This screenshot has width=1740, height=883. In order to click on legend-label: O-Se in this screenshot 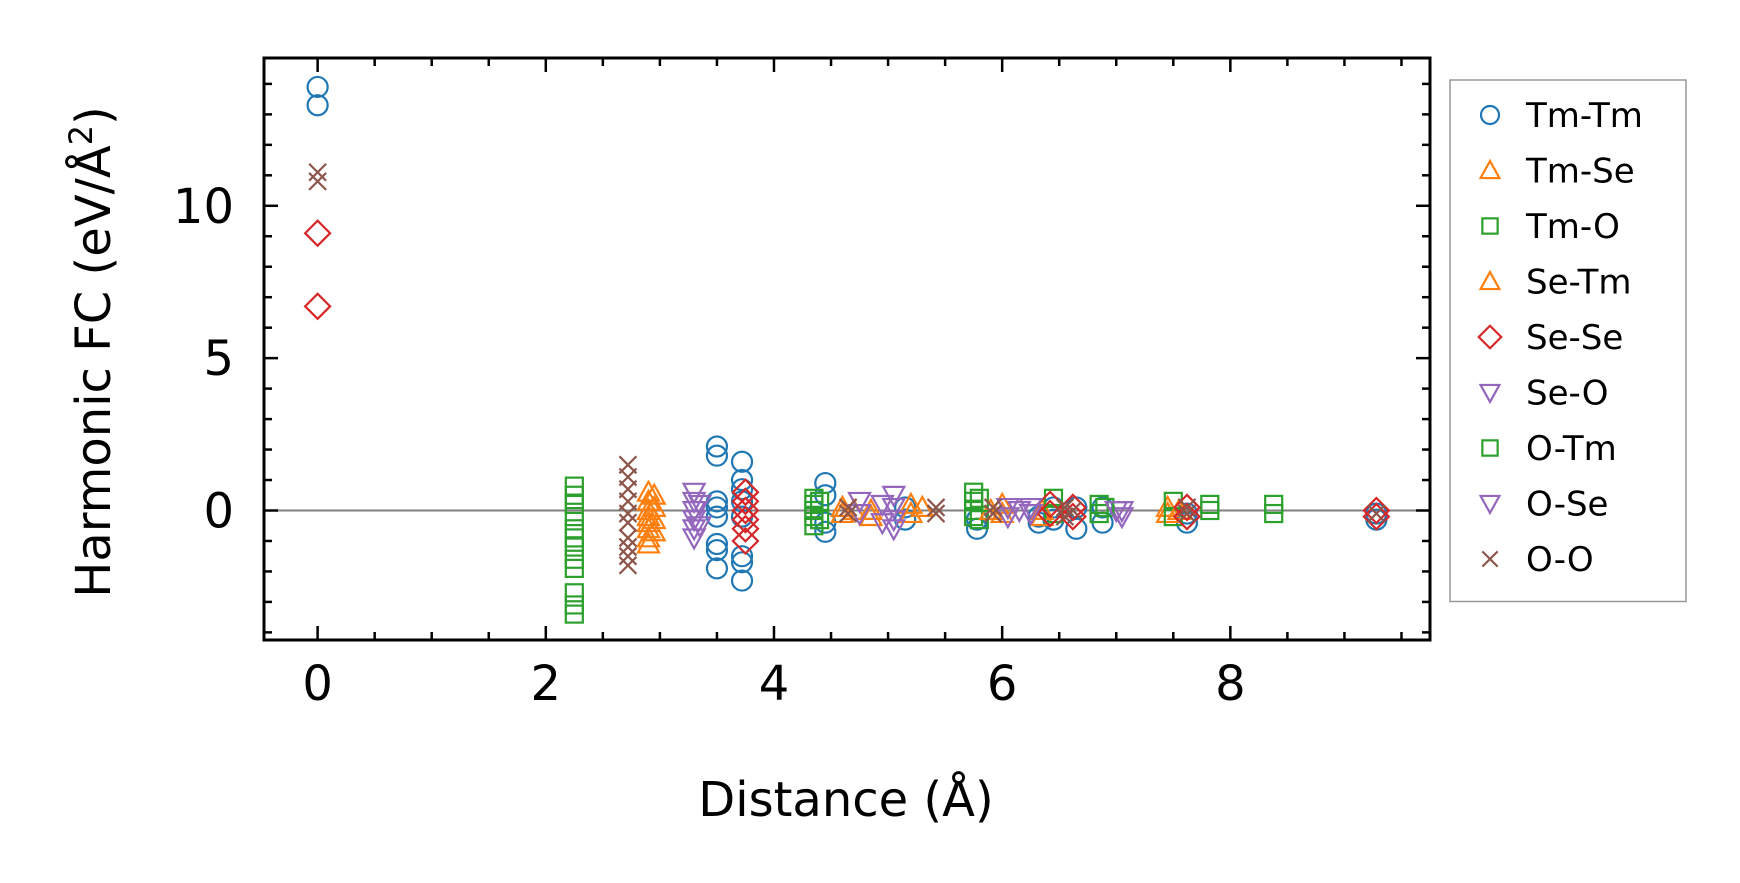, I will do `click(1567, 505)`.